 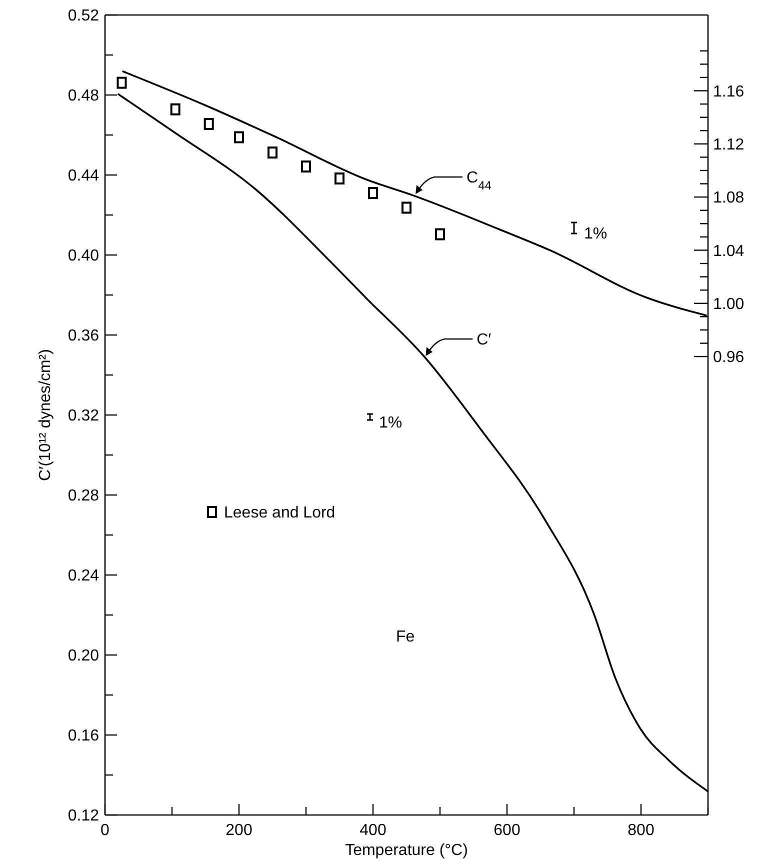 What do you see at coordinates (373, 830) in the screenshot?
I see `x-tick-label: 400` at bounding box center [373, 830].